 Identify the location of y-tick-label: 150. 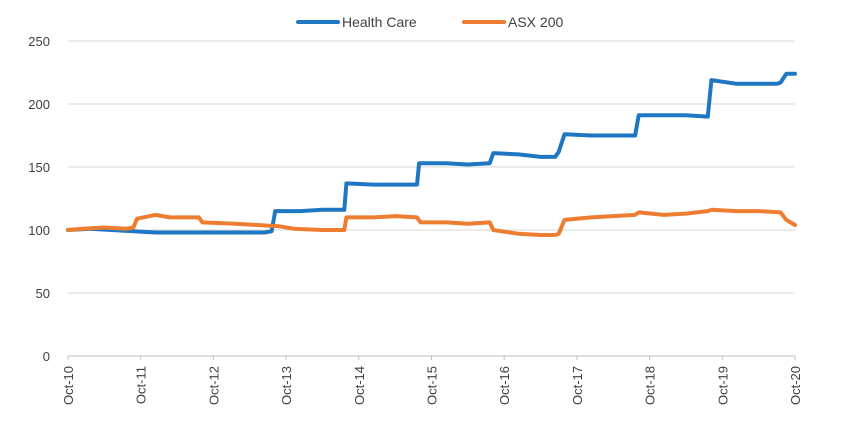
(39, 167).